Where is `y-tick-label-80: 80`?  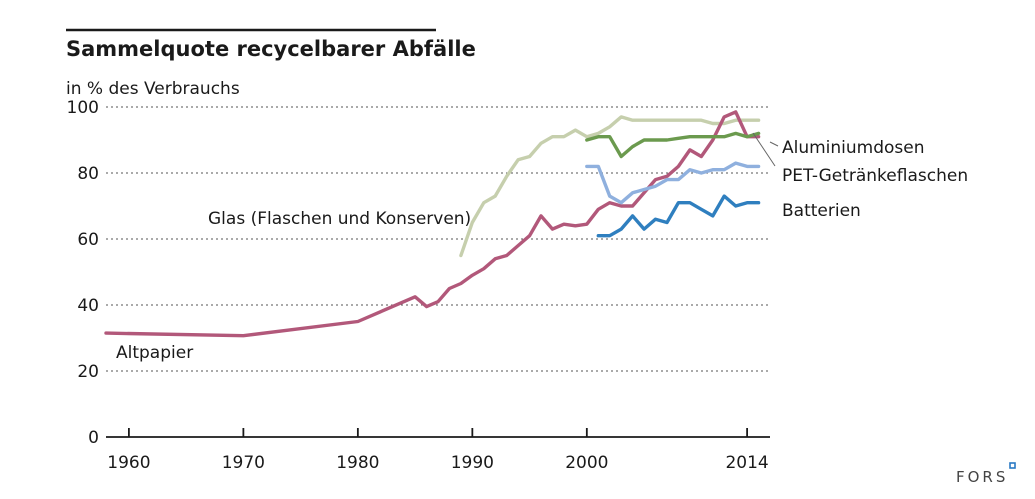
y-tick-label-80: 80 is located at coordinates (88, 174).